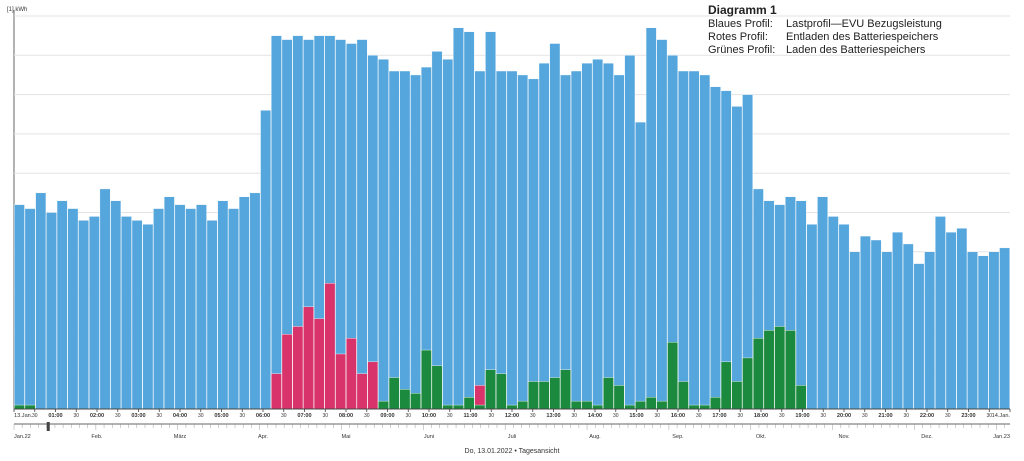 This screenshot has width=1024, height=461. I want to click on legend-text: Lastprofil—EVU Bezugsleistung, so click(864, 24).